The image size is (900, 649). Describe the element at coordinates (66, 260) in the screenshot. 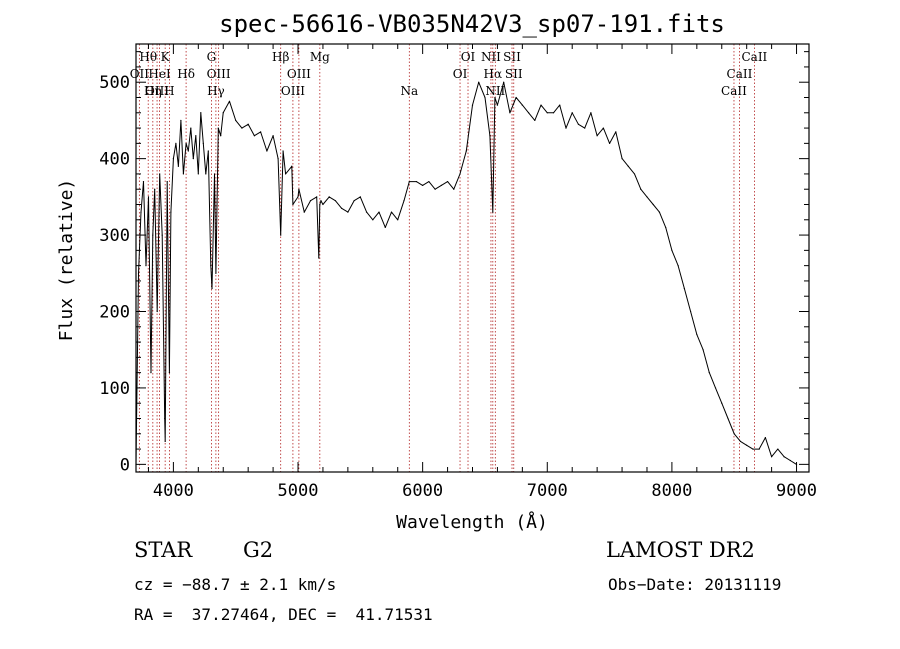

I see `y-axis-label: Flux (relative)` at that location.